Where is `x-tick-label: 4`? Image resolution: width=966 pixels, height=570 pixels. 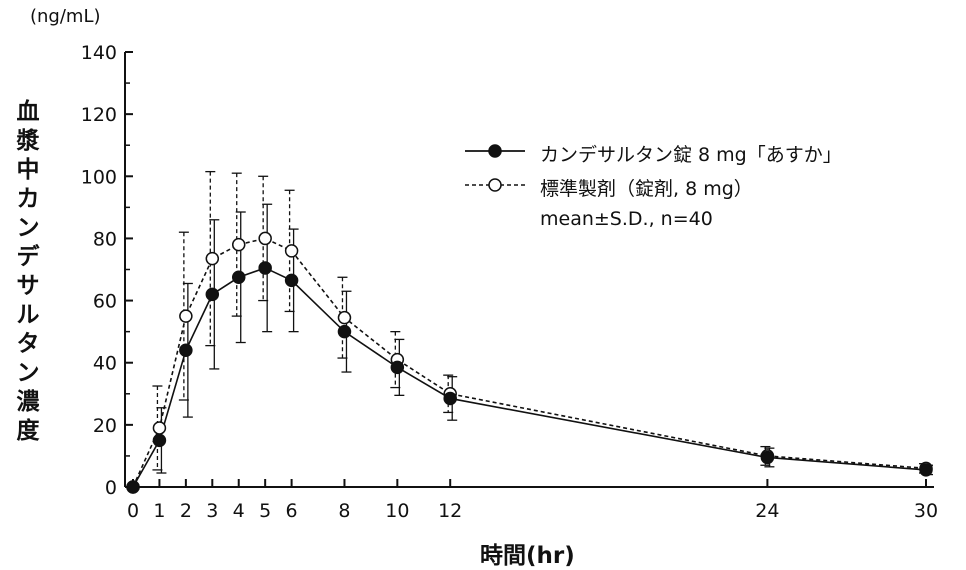
x-tick-label: 4 is located at coordinates (239, 511).